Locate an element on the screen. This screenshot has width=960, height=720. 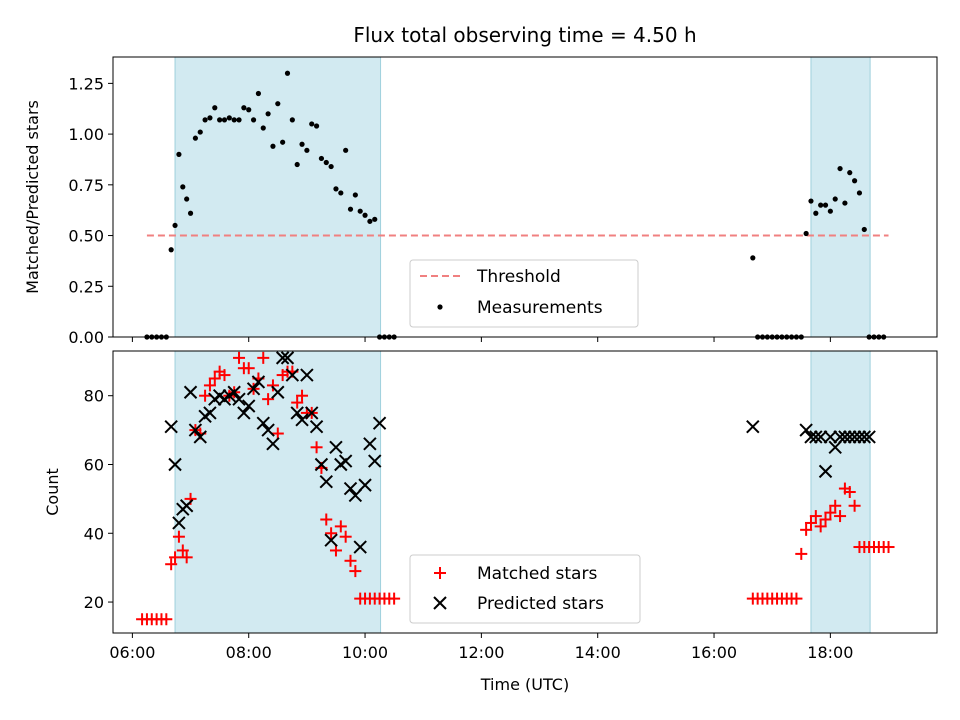
predicted-legend-label: Predicted stars is located at coordinates (540, 604).